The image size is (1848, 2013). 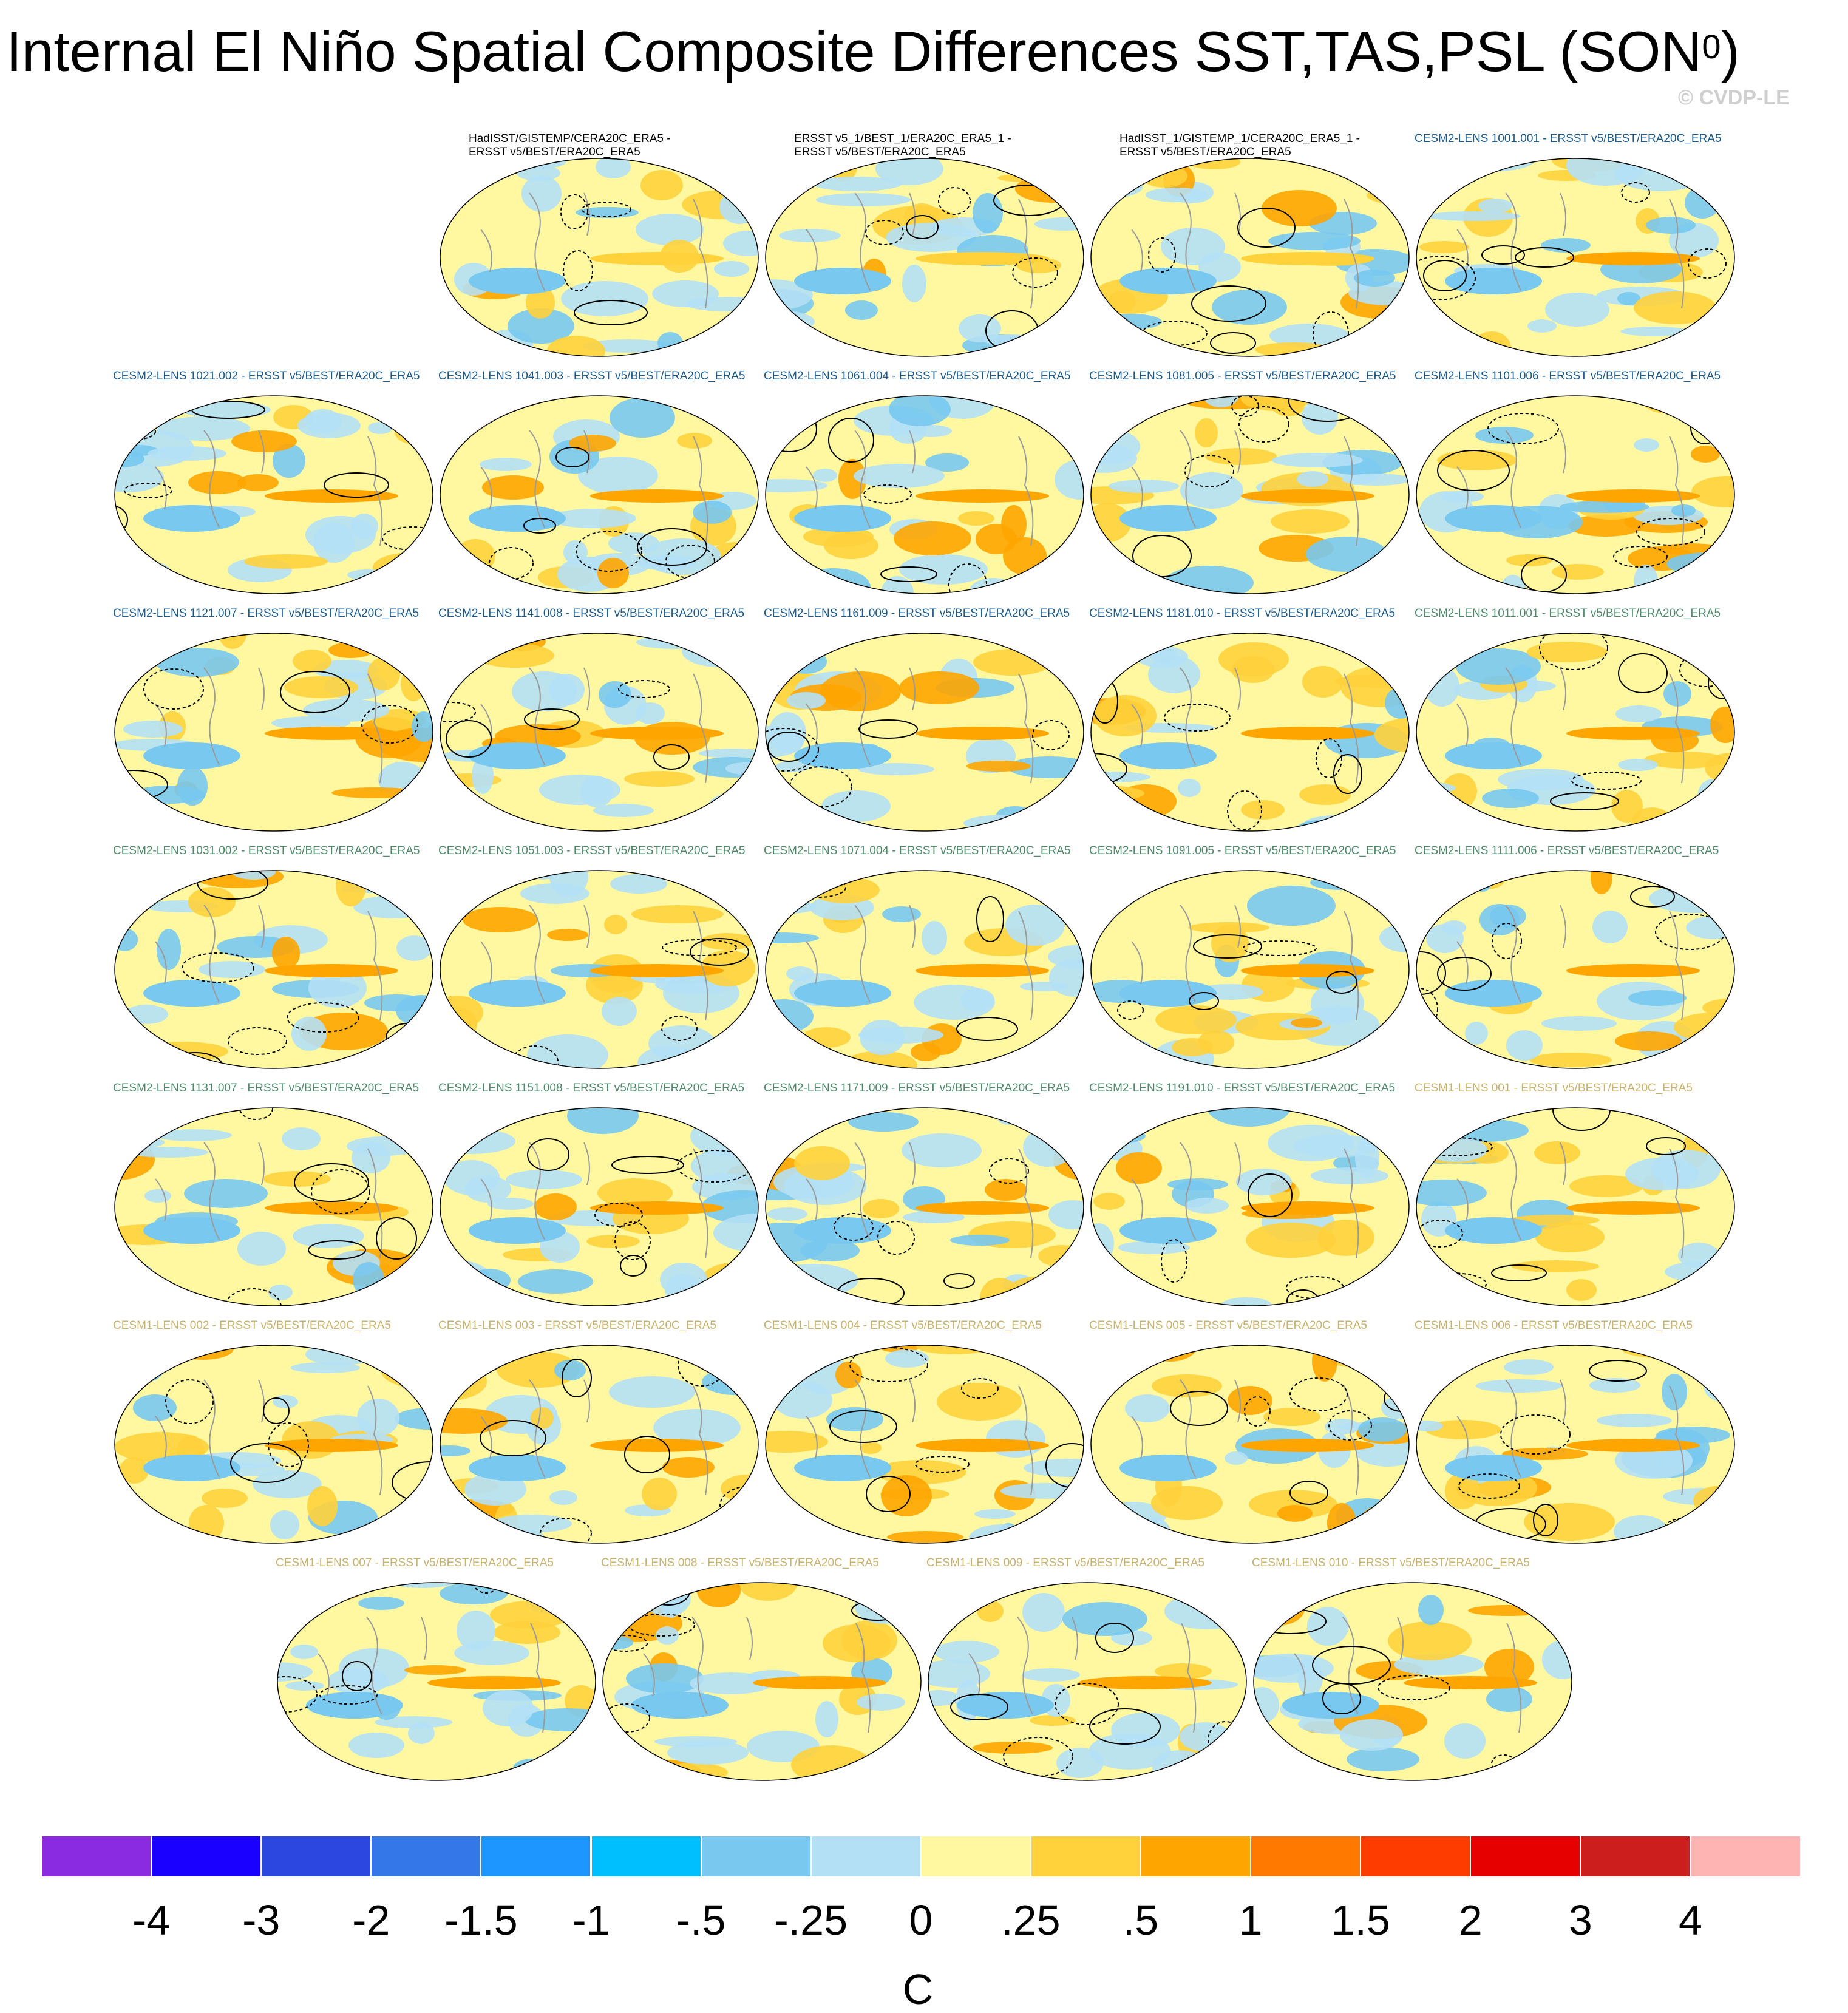 I want to click on panel-label-line: ERSST v5_1/BEST_1/ERA20C_ERA5_1 -, so click(x=902, y=138).